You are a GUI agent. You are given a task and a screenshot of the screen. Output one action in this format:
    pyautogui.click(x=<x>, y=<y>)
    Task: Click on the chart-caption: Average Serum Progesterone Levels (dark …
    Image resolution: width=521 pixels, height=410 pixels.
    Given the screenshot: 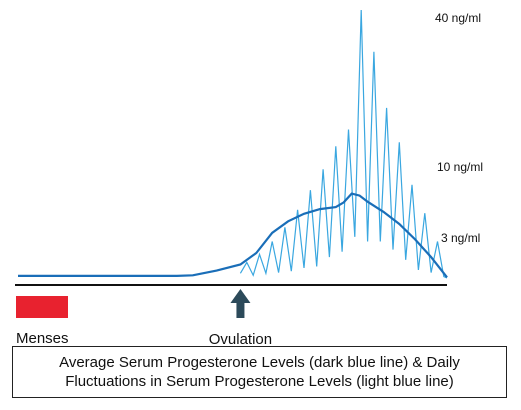 What is the action you would take?
    pyautogui.click(x=259, y=372)
    